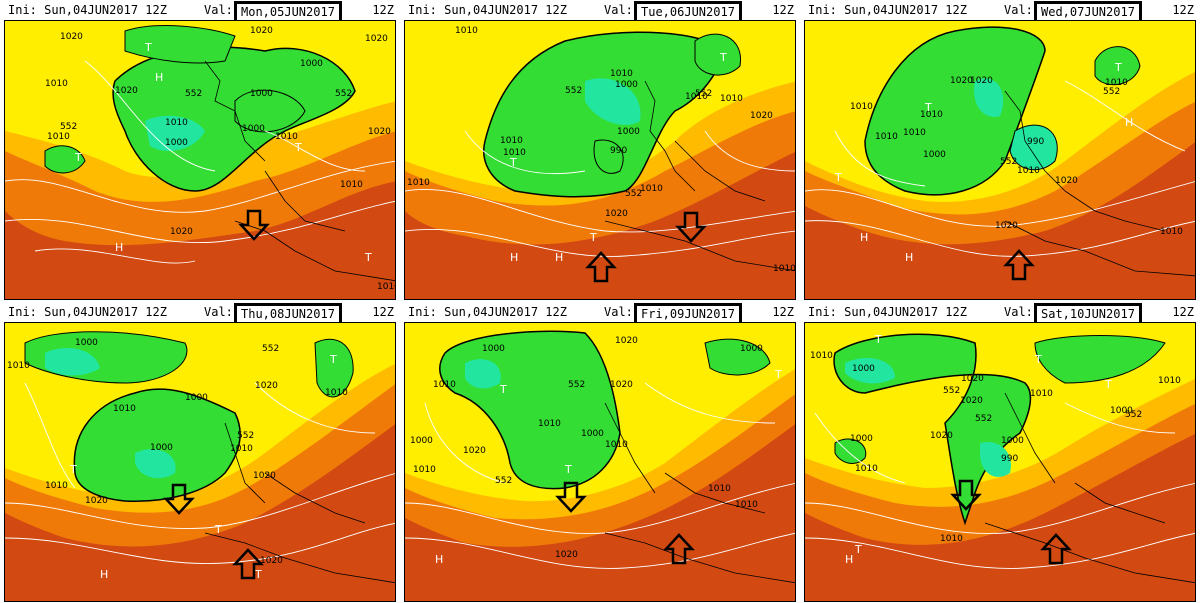 The image size is (1200, 603). What do you see at coordinates (1088, 314) in the screenshot?
I see `valid-date-box: Sat,10JUN2017` at bounding box center [1088, 314].